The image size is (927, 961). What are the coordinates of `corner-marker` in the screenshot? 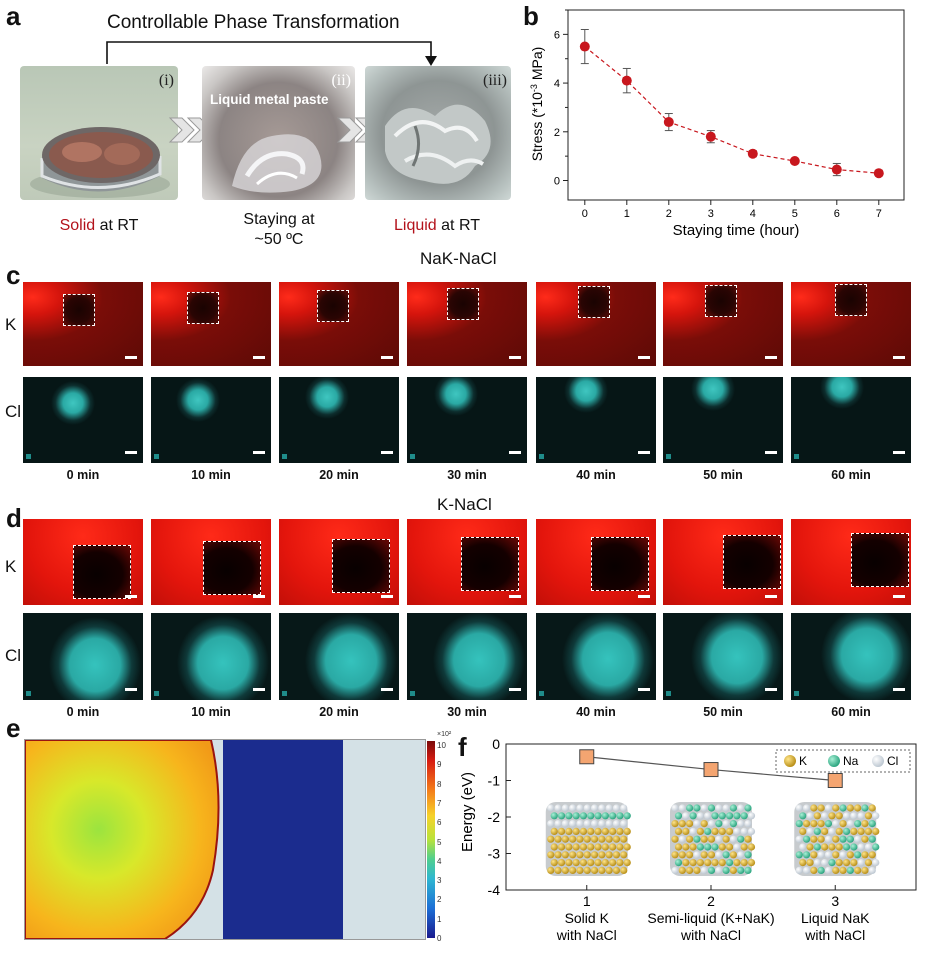 It's located at (284, 456).